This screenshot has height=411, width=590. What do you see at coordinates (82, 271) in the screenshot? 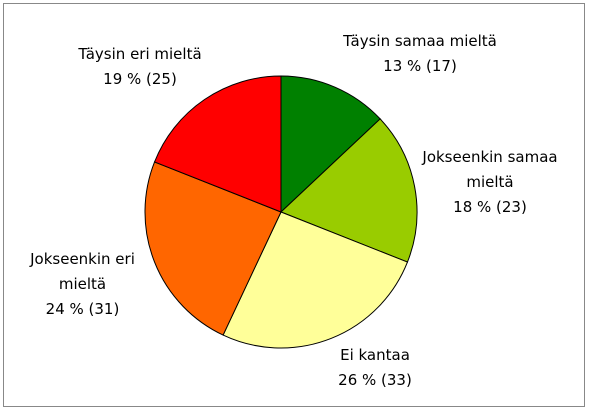
I see `category-label: Jokseenkin eri mieltä` at bounding box center [82, 271].